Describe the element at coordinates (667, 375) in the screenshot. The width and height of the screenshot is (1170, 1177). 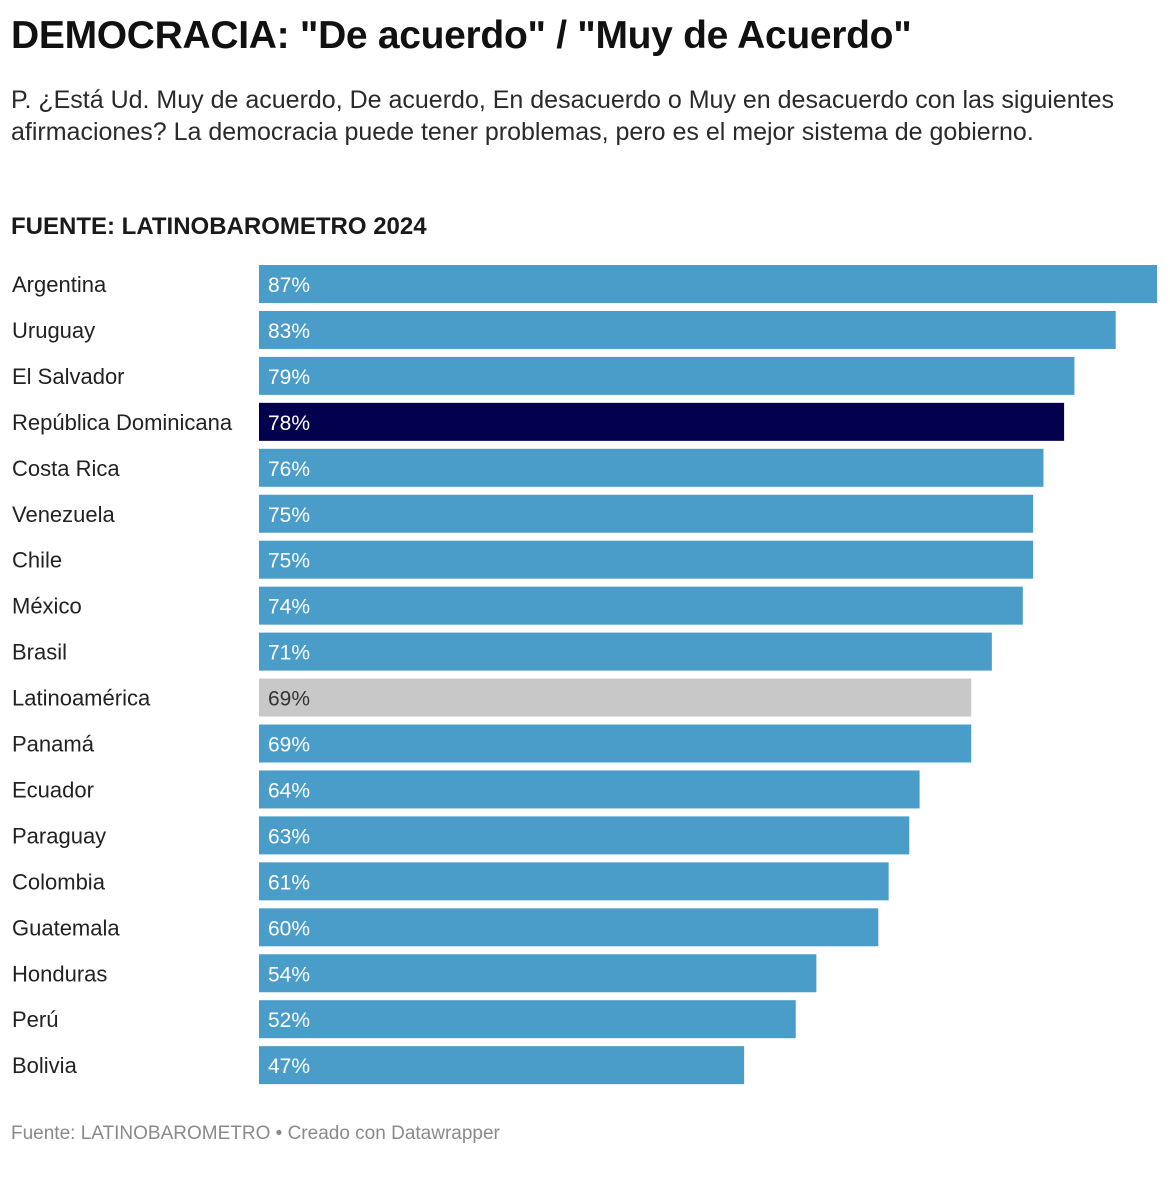
I see `bar-el-salvador` at that location.